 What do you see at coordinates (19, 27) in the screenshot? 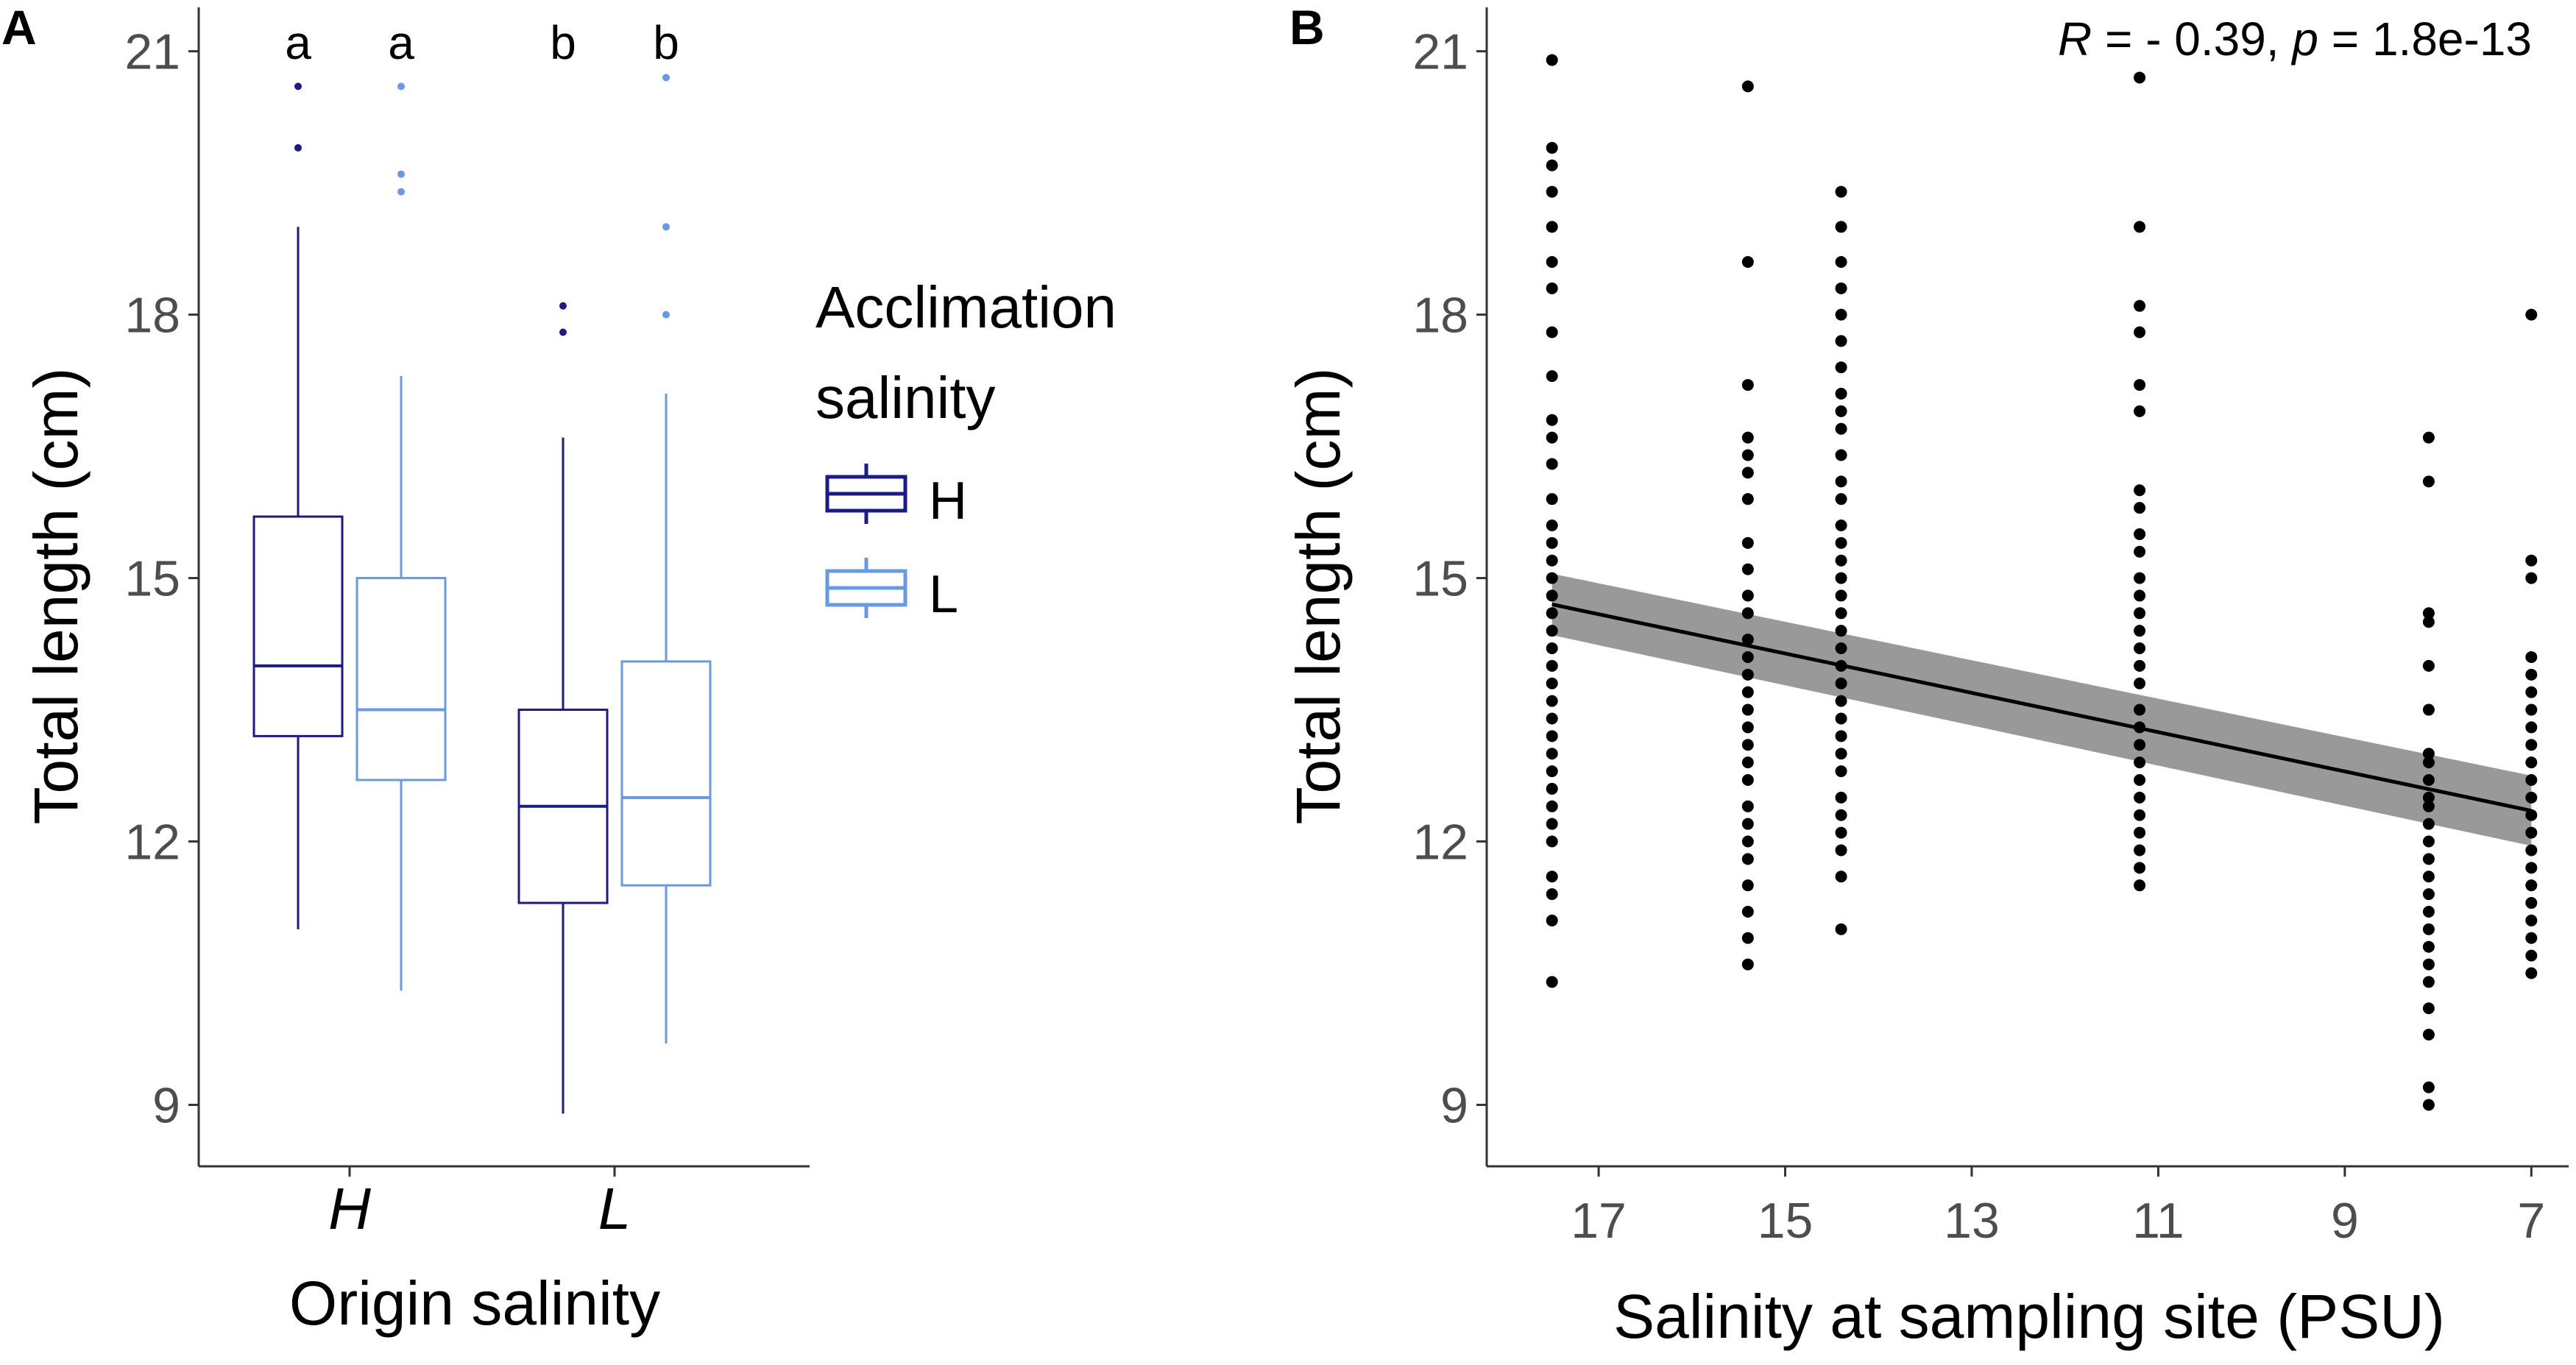
I see `panel-a-label: A` at bounding box center [19, 27].